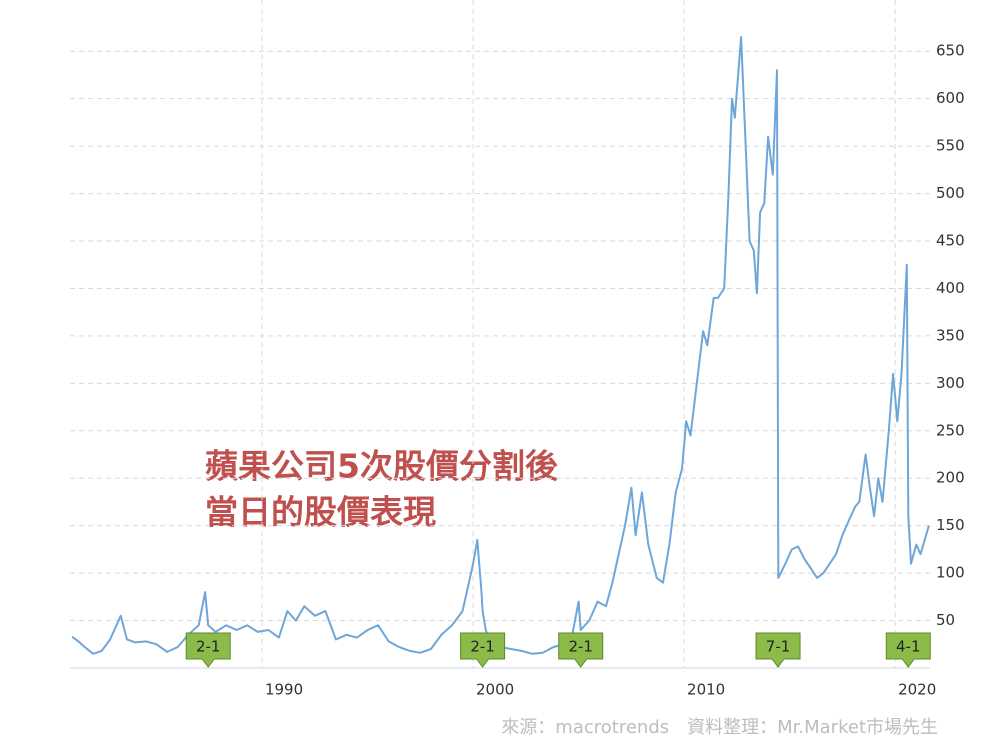  Describe the element at coordinates (945, 620) in the screenshot. I see `y-tick-label: 50` at that location.